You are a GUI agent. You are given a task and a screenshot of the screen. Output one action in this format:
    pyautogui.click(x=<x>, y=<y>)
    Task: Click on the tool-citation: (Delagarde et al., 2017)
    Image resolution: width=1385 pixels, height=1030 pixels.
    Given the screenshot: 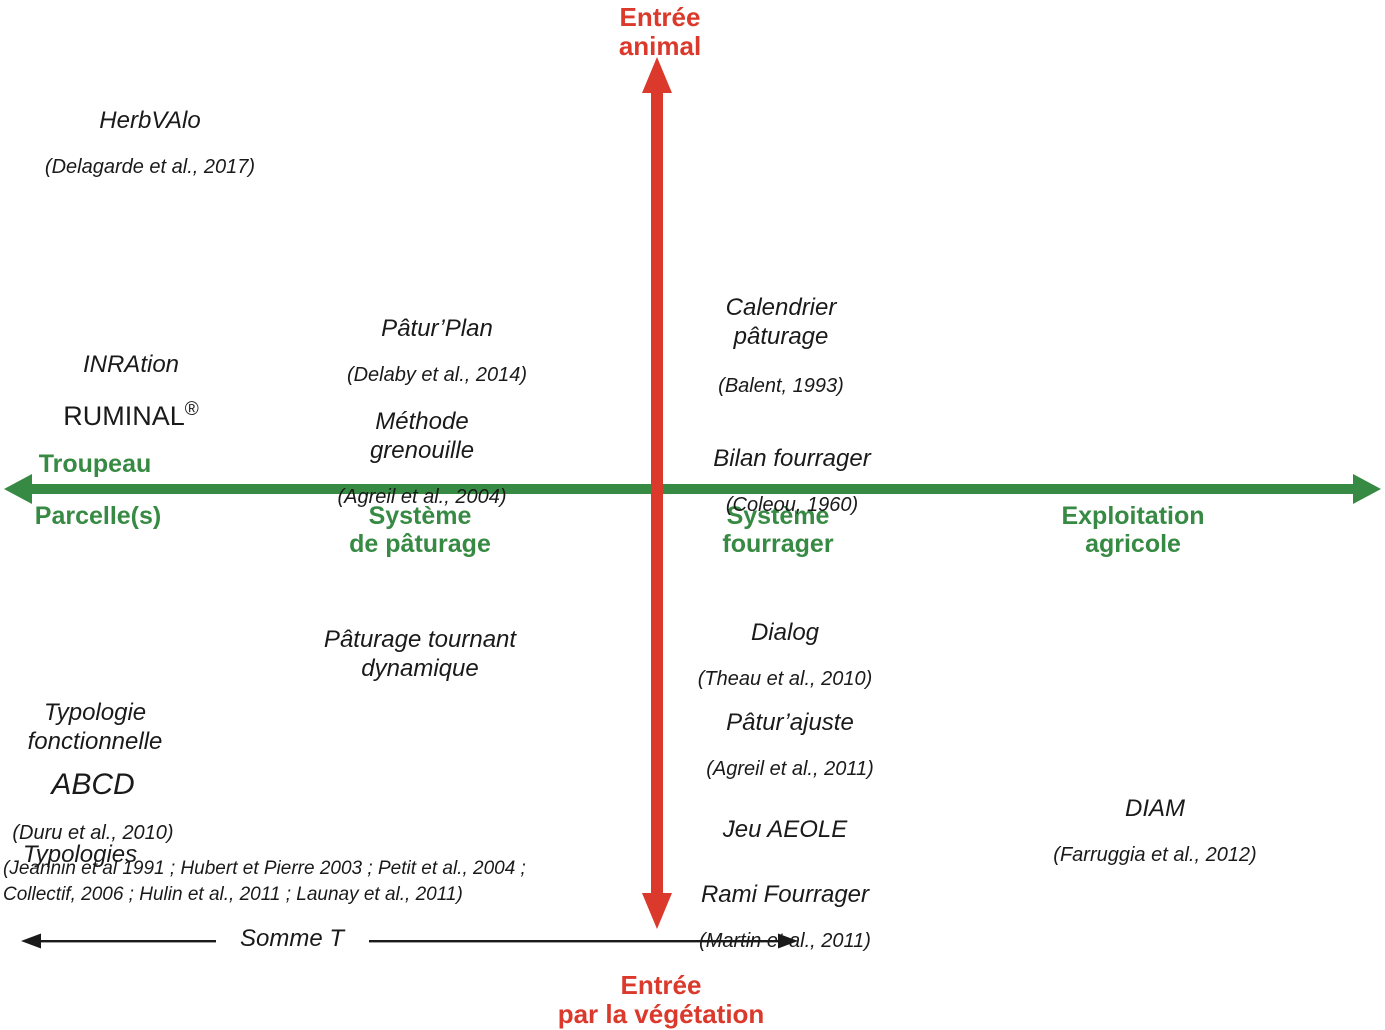 What is the action you would take?
    pyautogui.click(x=150, y=167)
    